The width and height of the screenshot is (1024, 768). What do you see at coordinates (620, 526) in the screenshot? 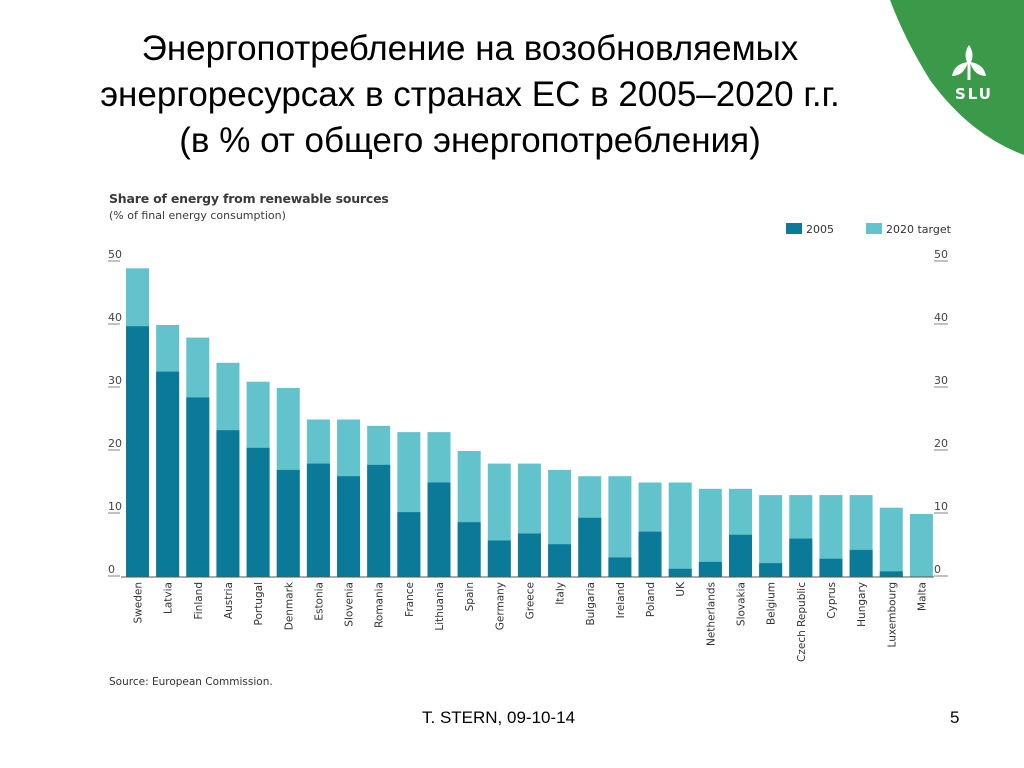
I see `bar-2020-target-ireland` at bounding box center [620, 526].